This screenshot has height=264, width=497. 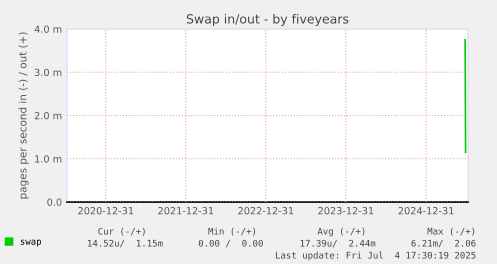 What do you see at coordinates (48, 29) in the screenshot?
I see `y-tick-label: 4.0 m` at bounding box center [48, 29].